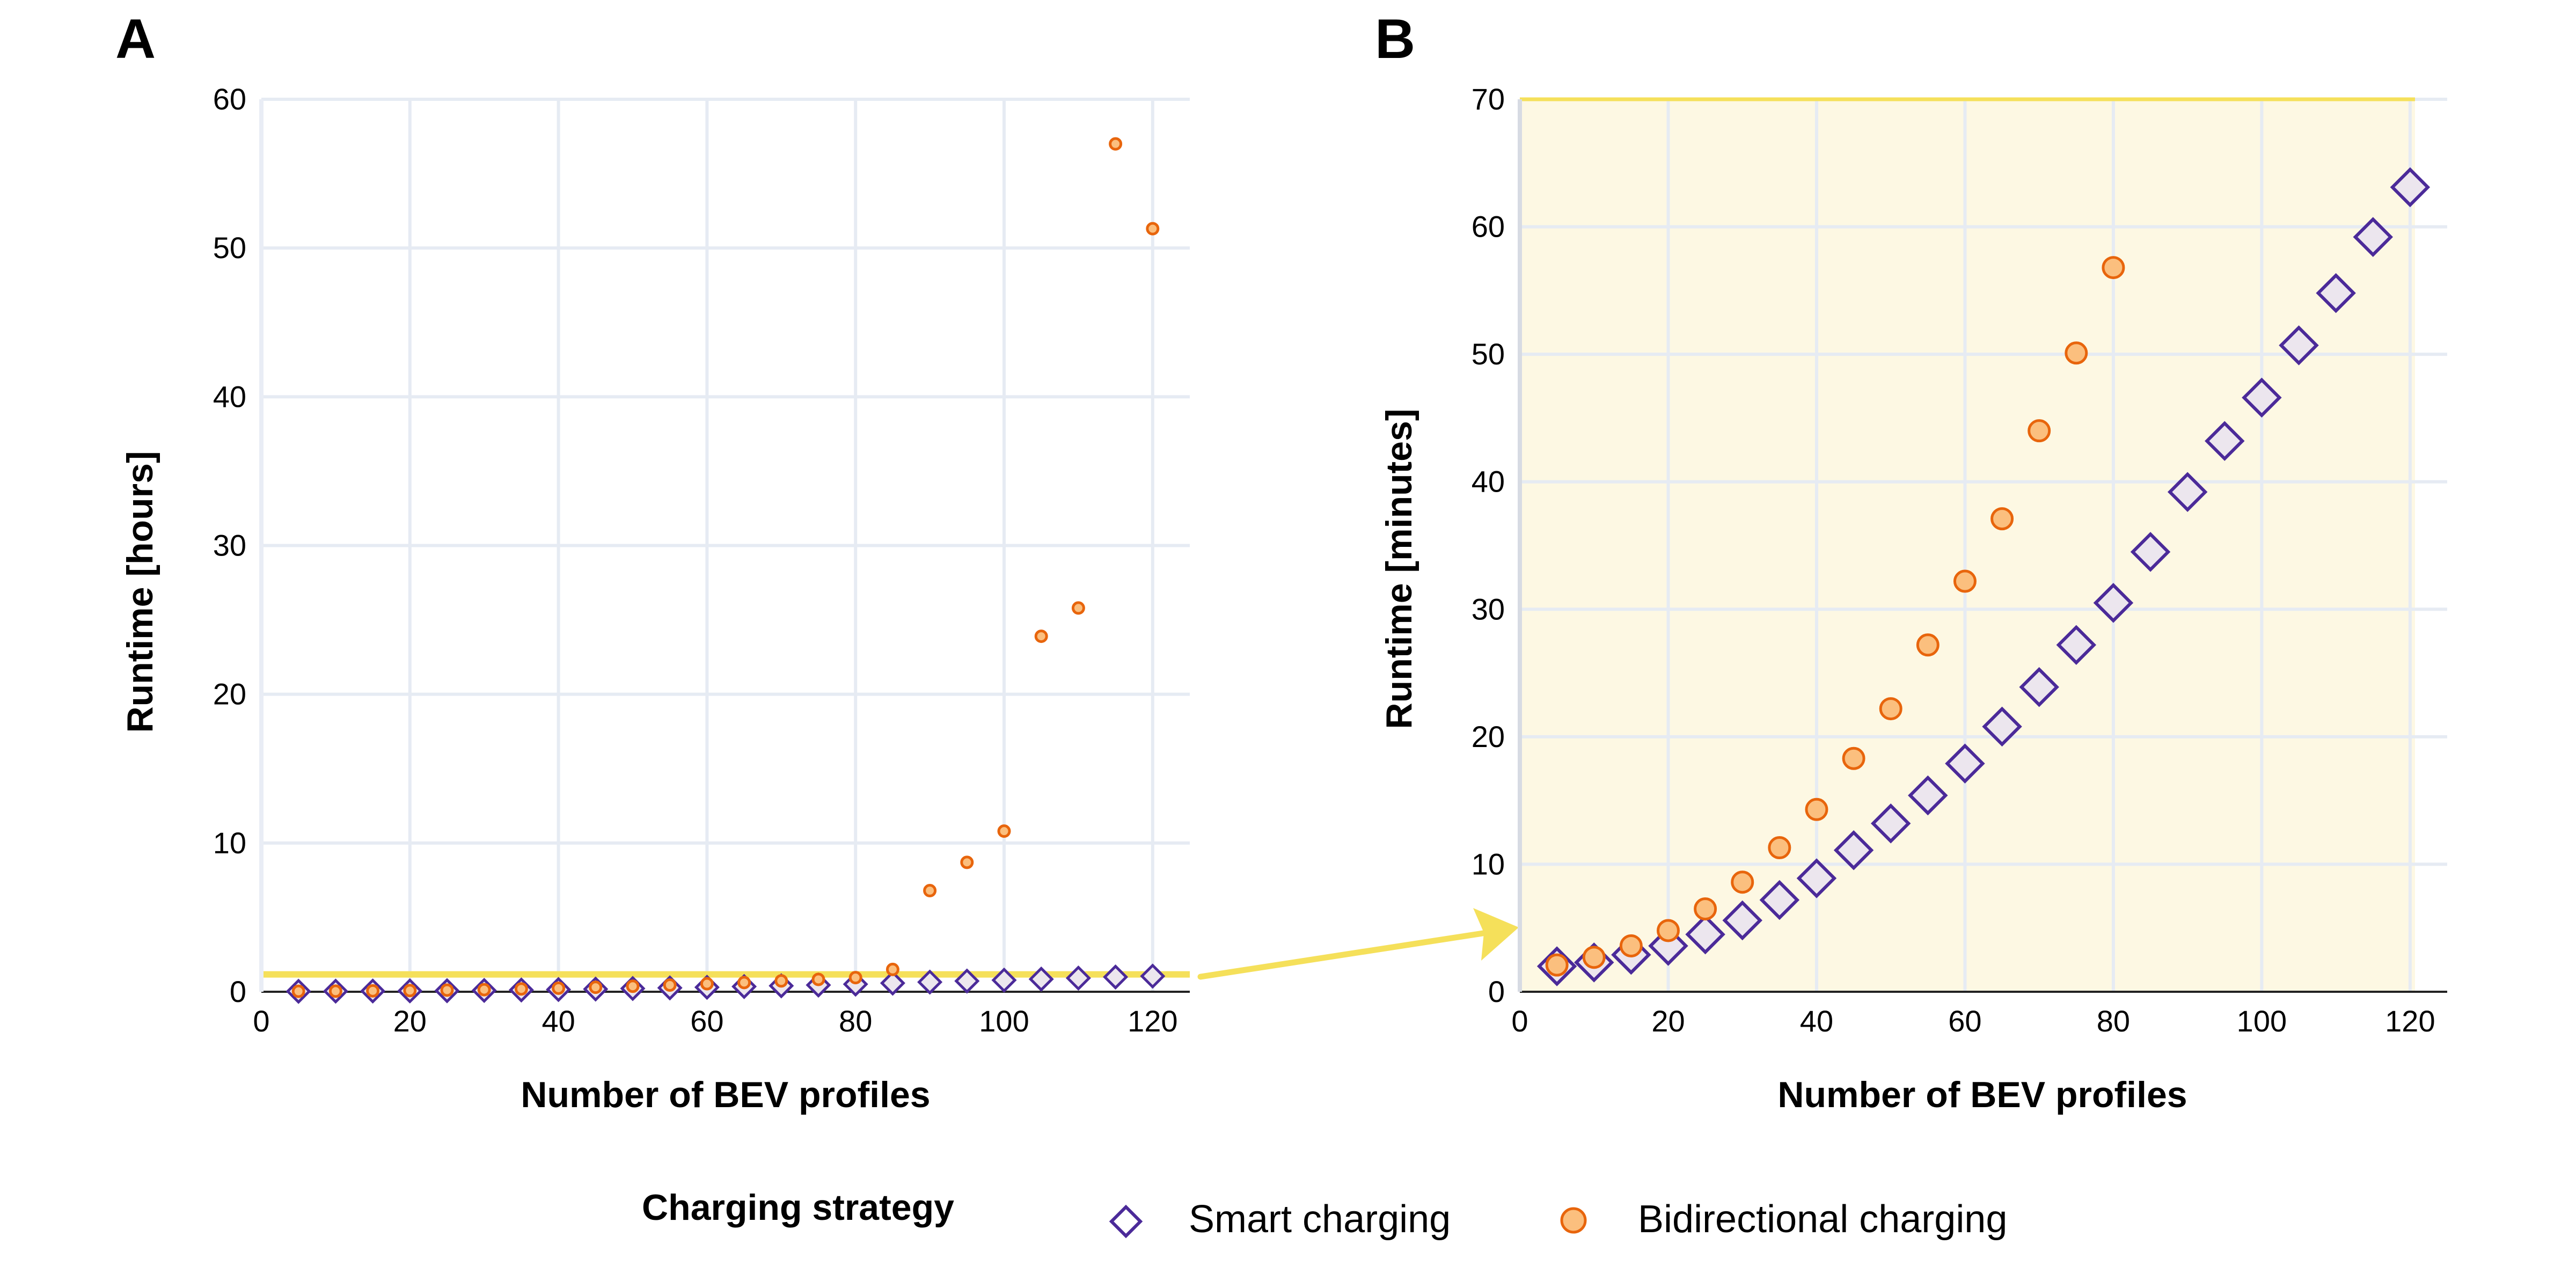 The height and width of the screenshot is (1288, 2576). I want to click on zoom-arrow-head, so click(1496, 934).